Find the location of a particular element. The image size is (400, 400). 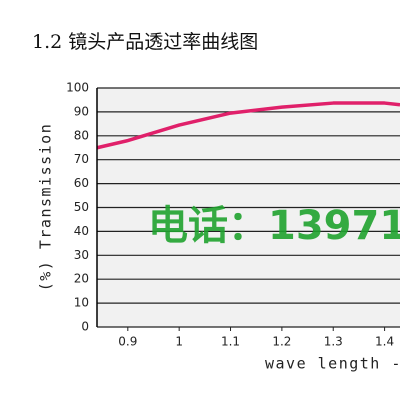

chart-title: 1.2 镜头产品透过率曲线图 is located at coordinates (145, 42).